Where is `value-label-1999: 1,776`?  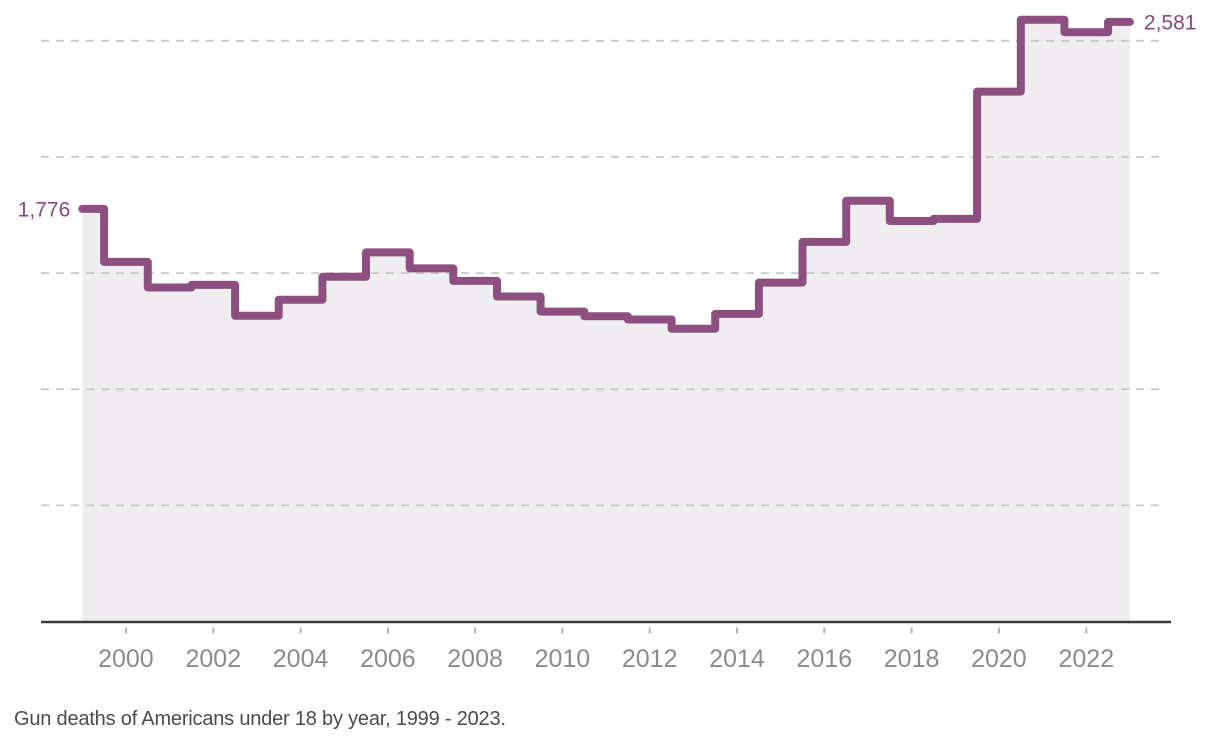
value-label-1999: 1,776 is located at coordinates (44, 209).